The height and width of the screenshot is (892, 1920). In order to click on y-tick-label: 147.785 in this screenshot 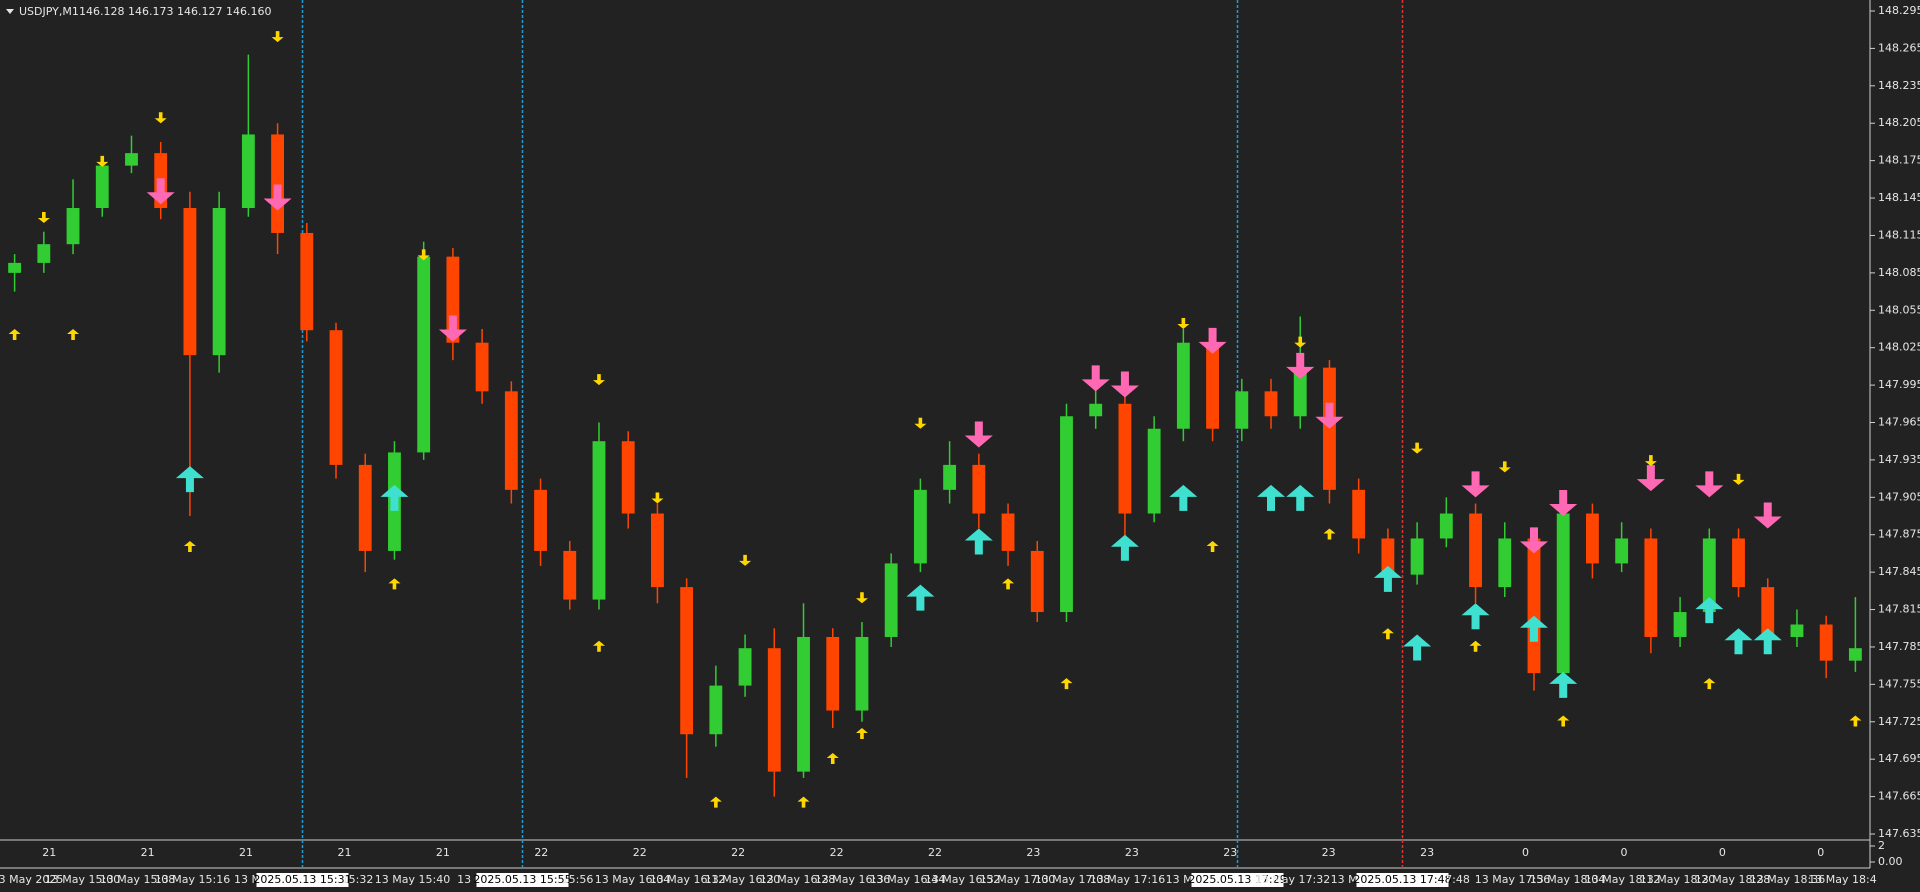, I will do `click(1899, 646)`.